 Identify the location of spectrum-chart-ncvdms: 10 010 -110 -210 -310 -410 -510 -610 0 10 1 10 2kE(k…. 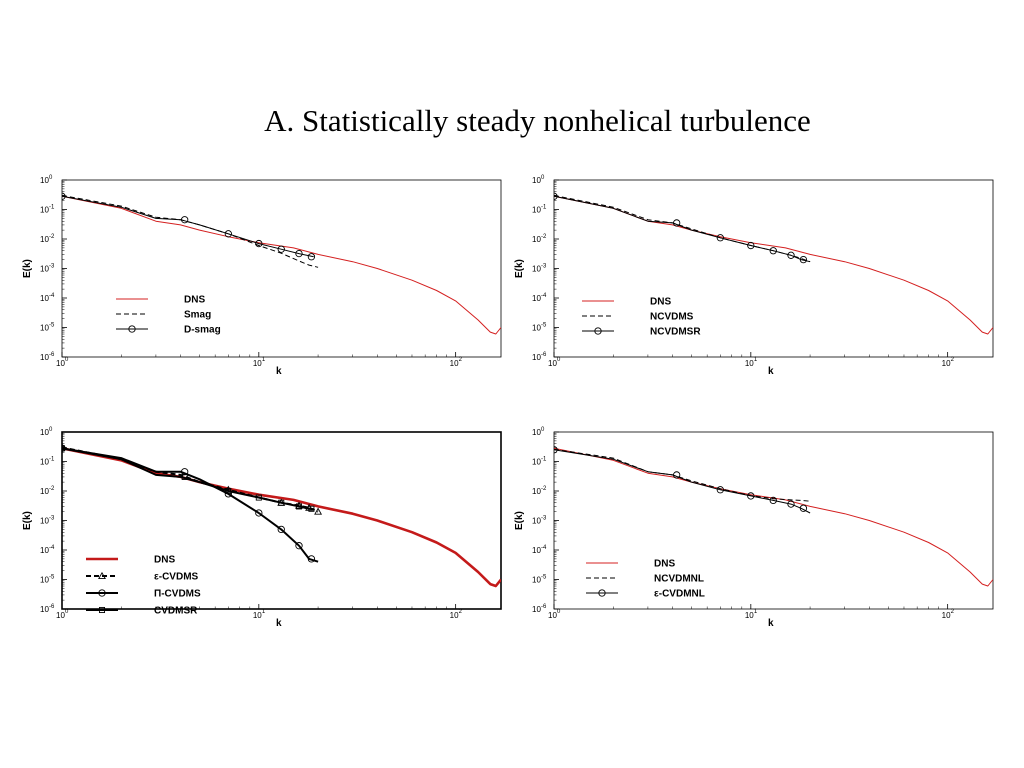
(754, 276).